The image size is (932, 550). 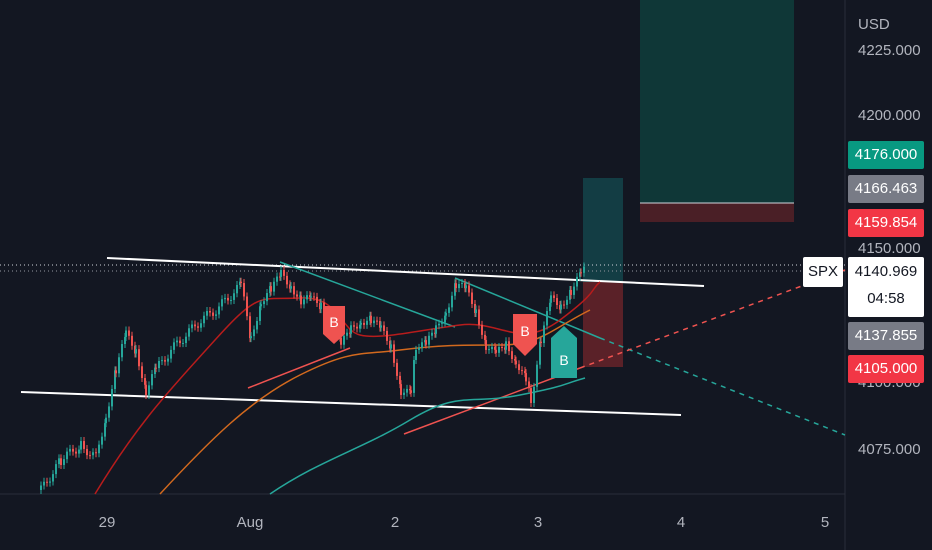 I want to click on stop-loss-tag: 4159.854, so click(x=886, y=223).